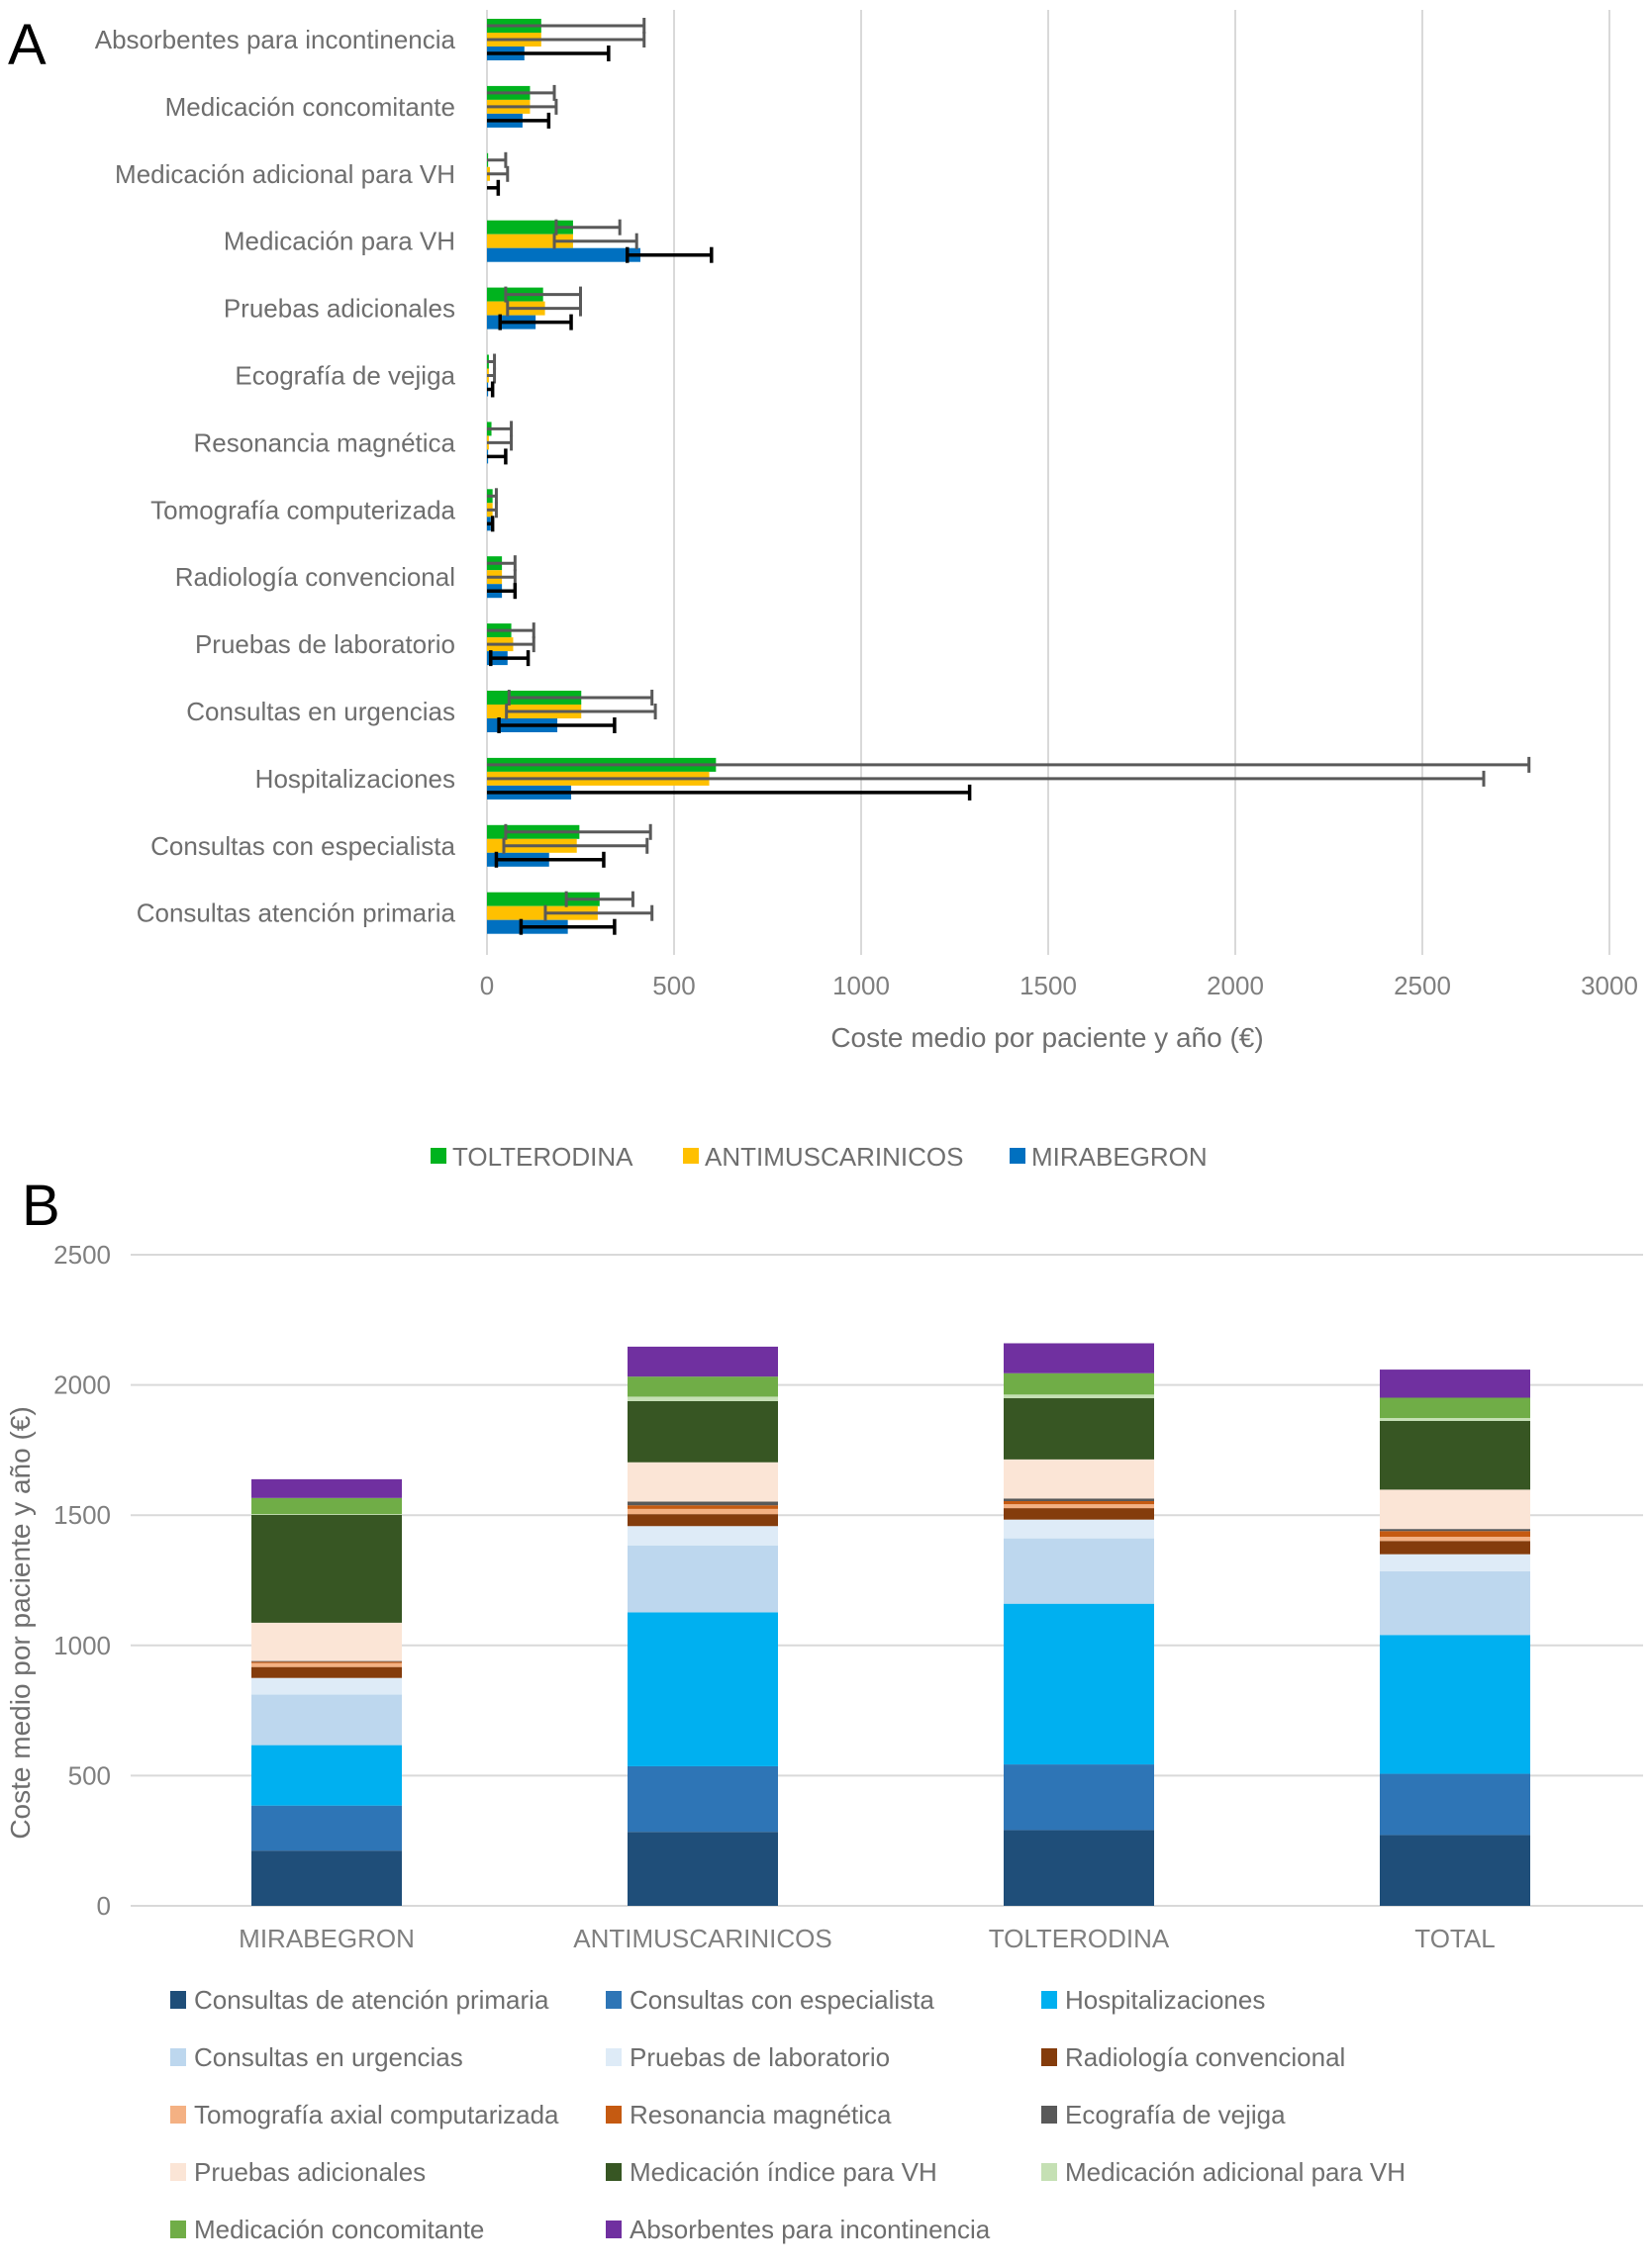 This screenshot has height=2268, width=1650. I want to click on error-bar-tolterodina-medicacion-adicional-para-vh, so click(497, 160).